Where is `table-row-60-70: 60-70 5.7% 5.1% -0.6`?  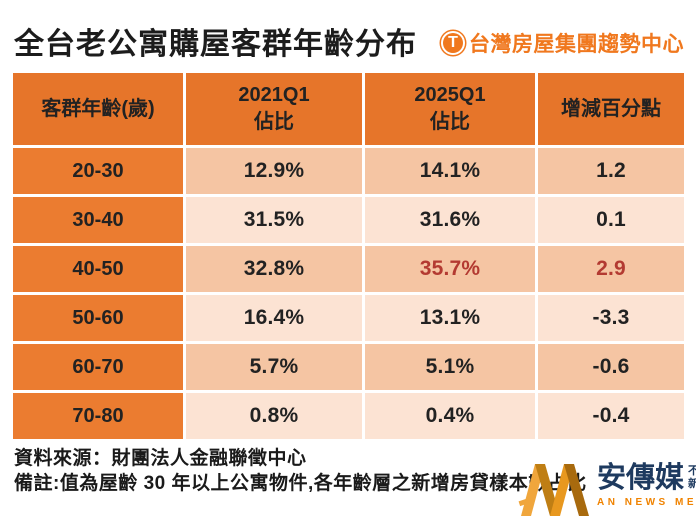
table-row-60-70: 60-70 5.7% 5.1% -0.6 is located at coordinates (348, 367).